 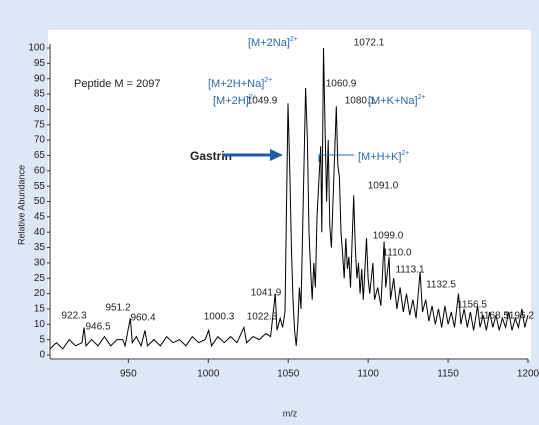 What do you see at coordinates (369, 43) in the screenshot?
I see `peak-label: 1072.1` at bounding box center [369, 43].